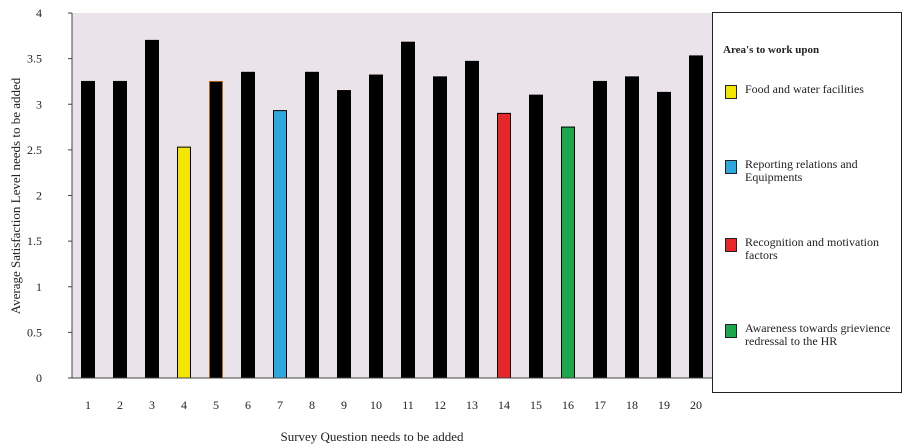  I want to click on legend-swatch-green, so click(731, 331).